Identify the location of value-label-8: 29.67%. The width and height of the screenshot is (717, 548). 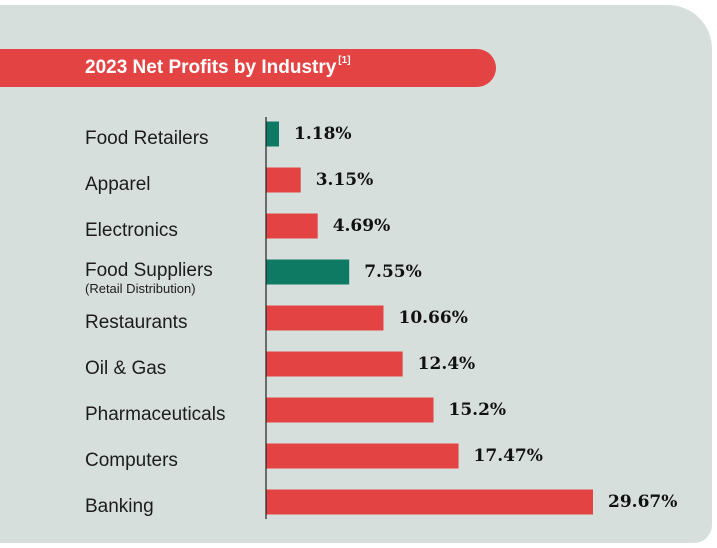
(642, 502).